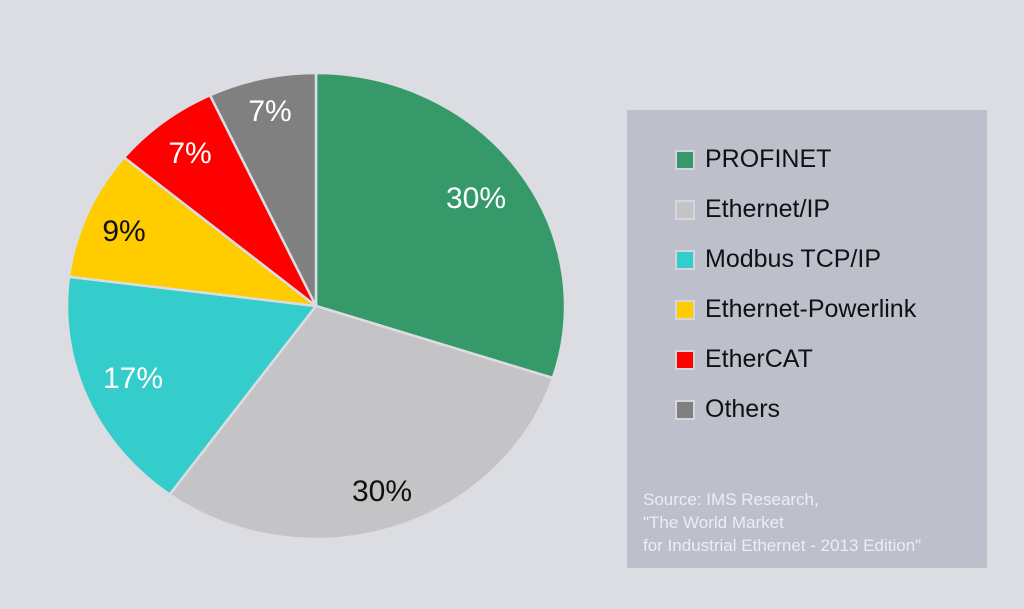  What do you see at coordinates (133, 378) in the screenshot?
I see `slice-percent-label: 17%` at bounding box center [133, 378].